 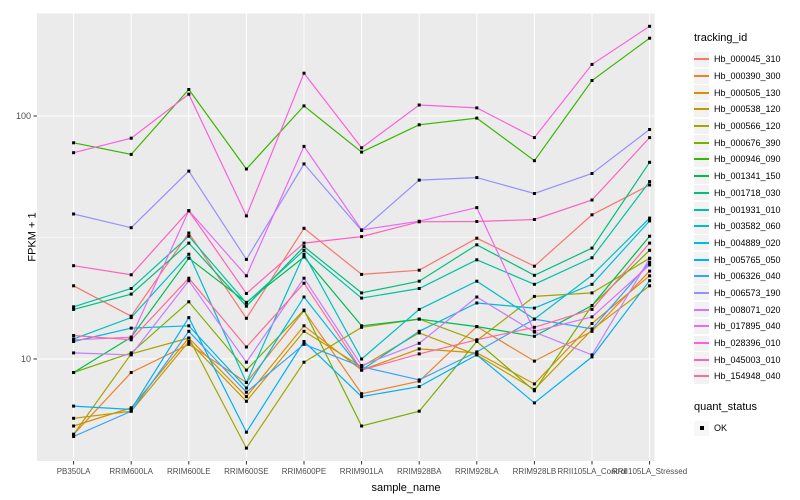 I want to click on legend-item-Hb_000946_090: Hb_000946_090, so click(x=747, y=159).